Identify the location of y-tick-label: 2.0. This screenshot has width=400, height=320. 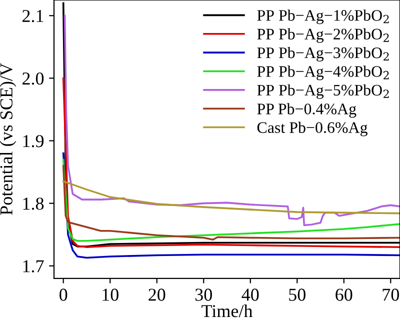
(33, 78).